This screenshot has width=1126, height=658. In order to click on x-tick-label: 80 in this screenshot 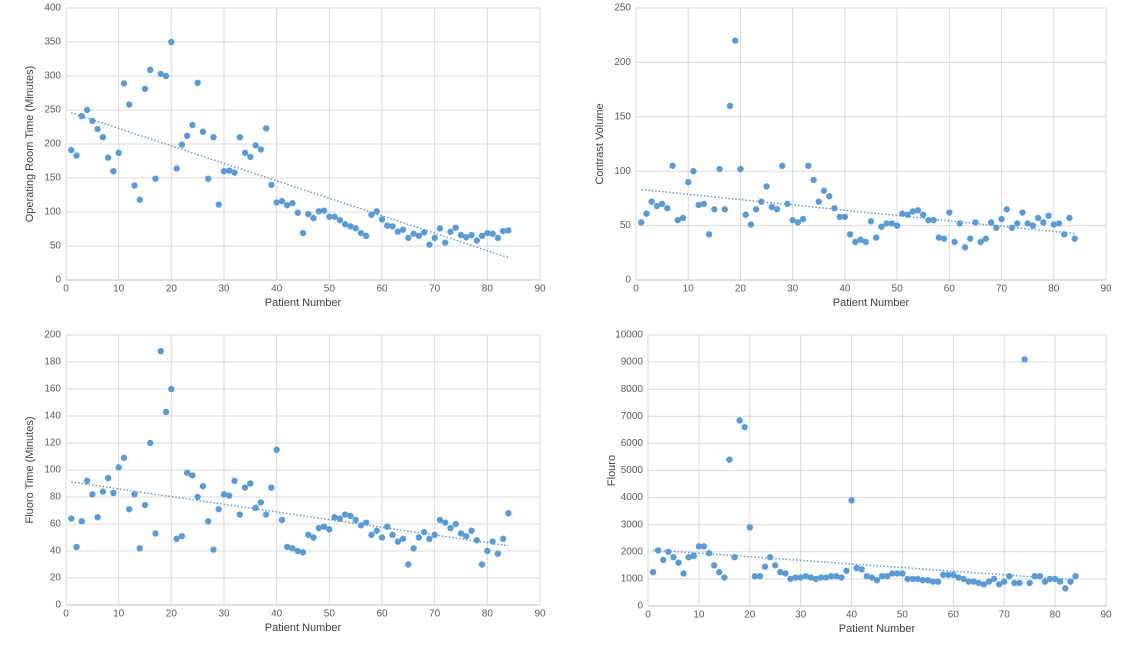, I will do `click(488, 614)`.